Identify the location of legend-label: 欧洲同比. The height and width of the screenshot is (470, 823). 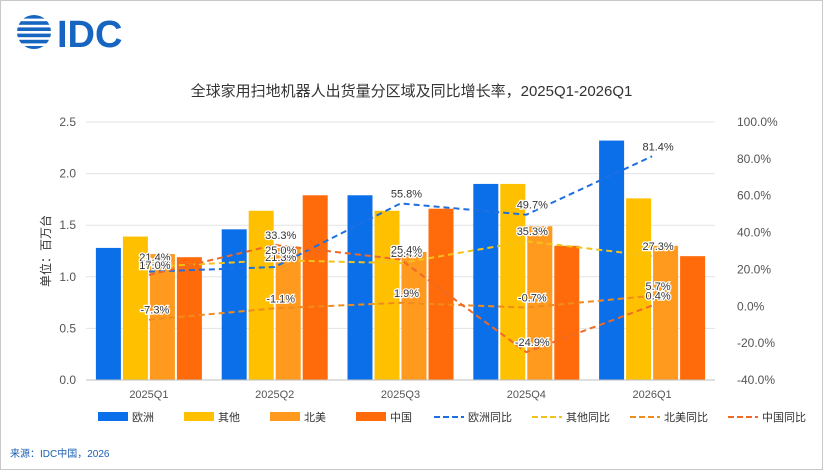
(490, 417).